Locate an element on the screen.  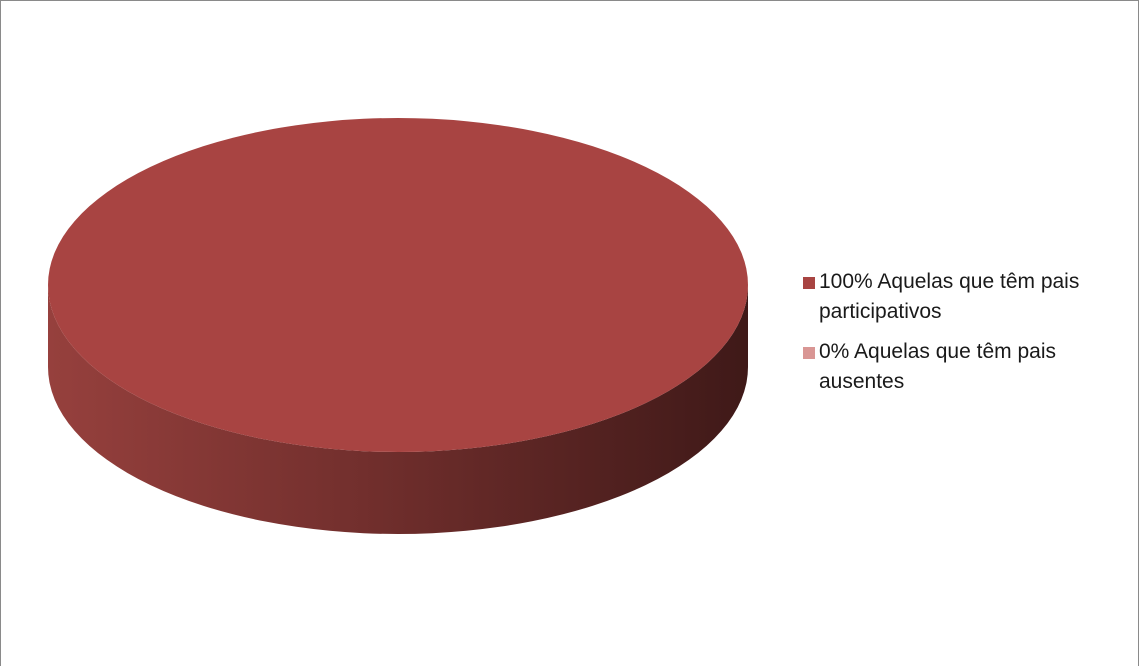
legend-swatch-ausentes is located at coordinates (809, 353).